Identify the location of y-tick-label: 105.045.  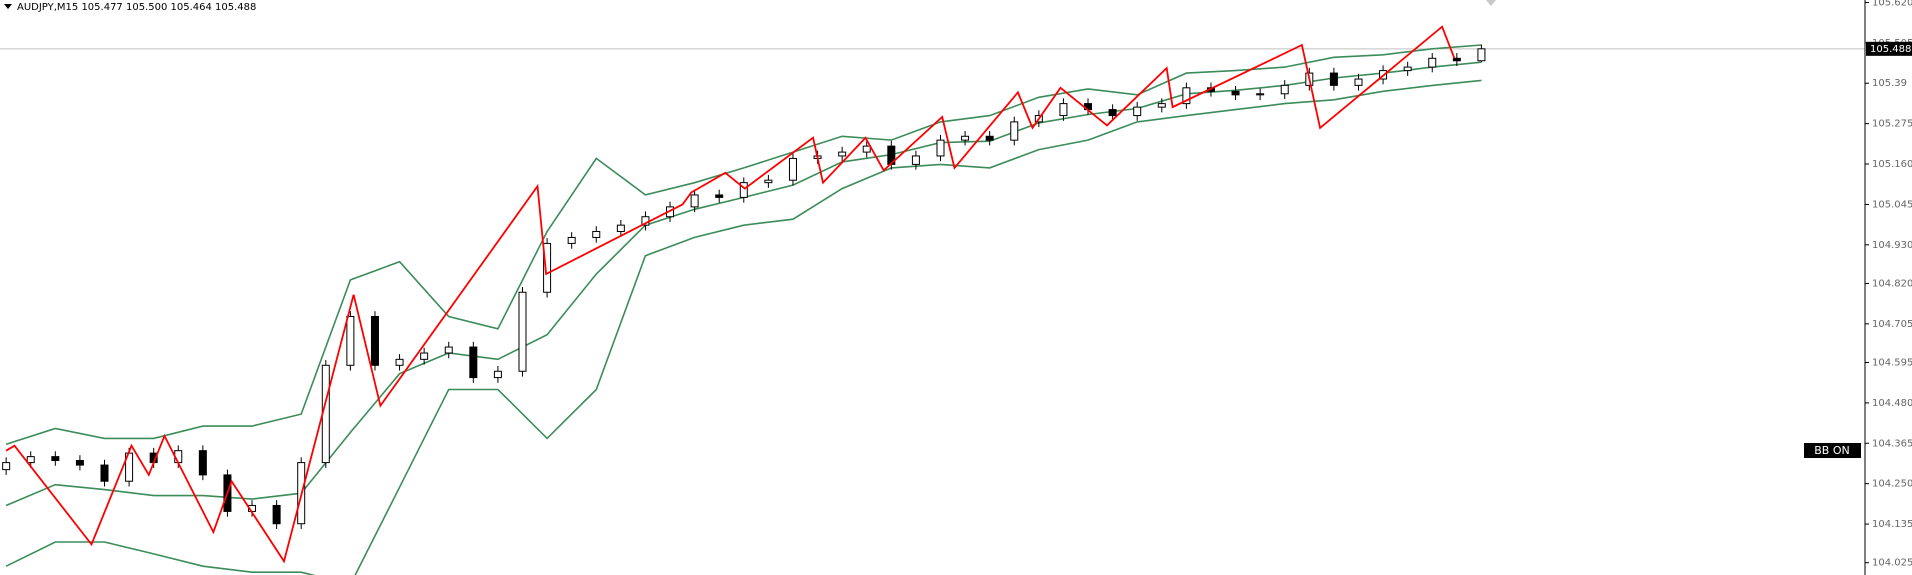
(1892, 204).